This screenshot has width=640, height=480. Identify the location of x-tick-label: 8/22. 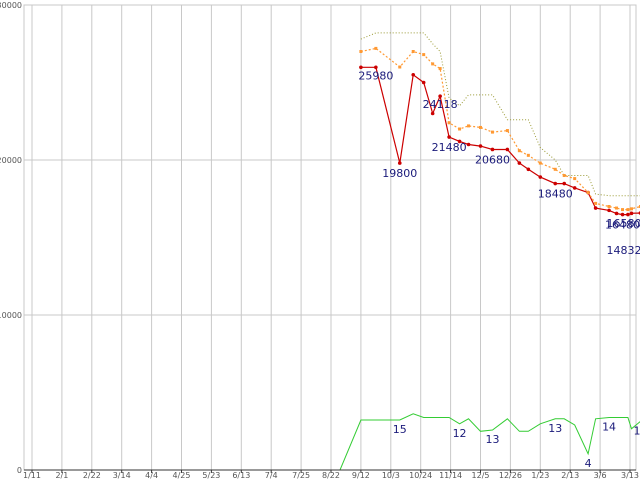
(331, 475).